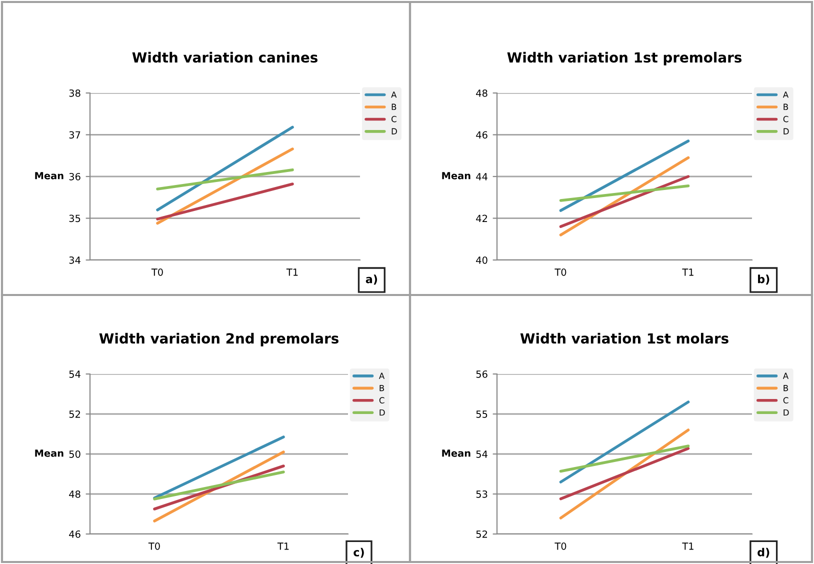  I want to click on y-tick-label: 35, so click(74, 218).